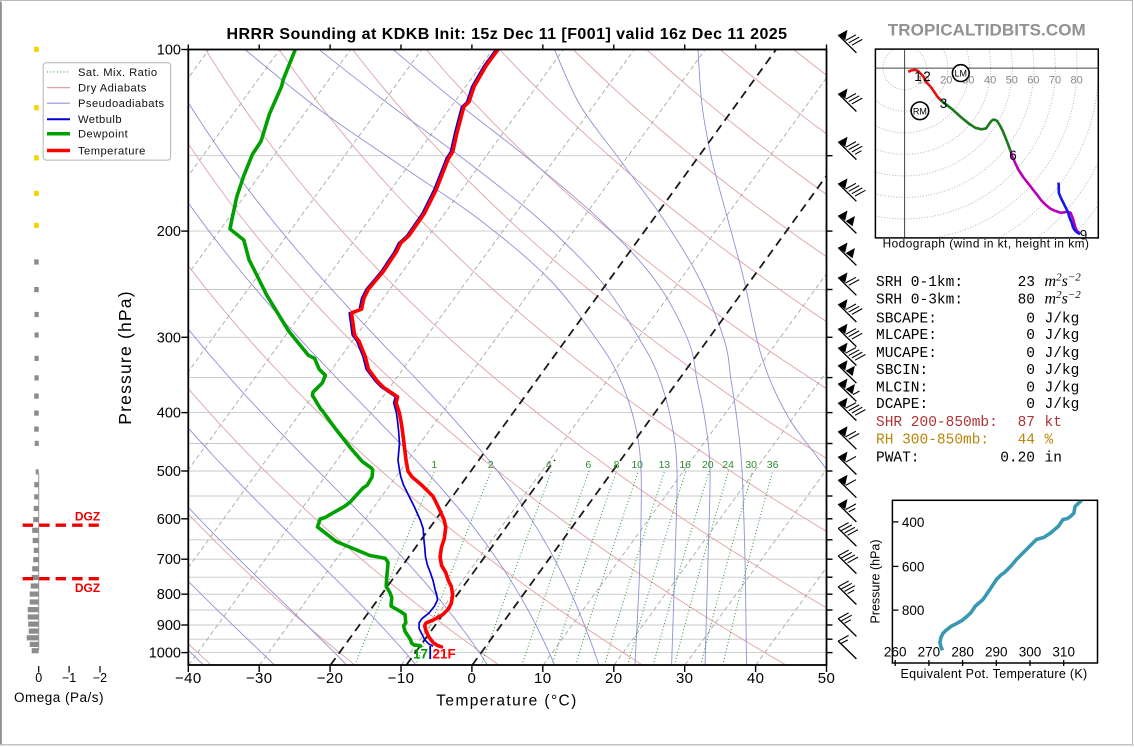  What do you see at coordinates (169, 626) in the screenshot?
I see `svg-text: 900` at bounding box center [169, 626].